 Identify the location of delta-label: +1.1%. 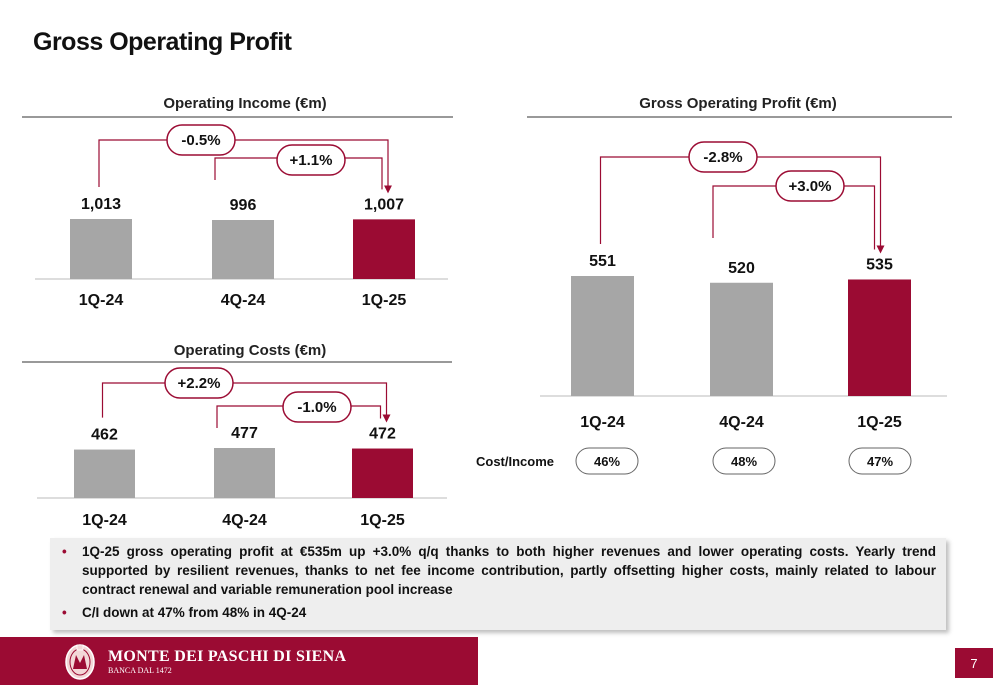
(311, 160).